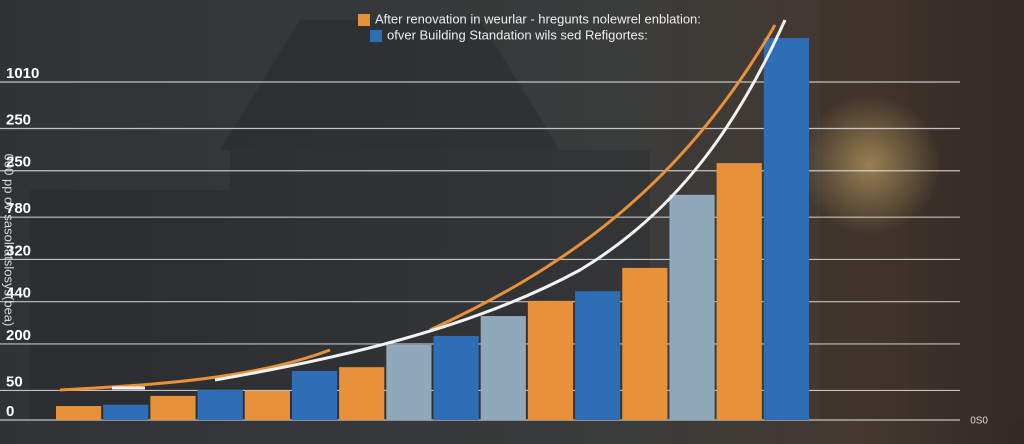 The image size is (1024, 444). What do you see at coordinates (18, 250) in the screenshot?
I see `y-tick-label: 320` at bounding box center [18, 250].